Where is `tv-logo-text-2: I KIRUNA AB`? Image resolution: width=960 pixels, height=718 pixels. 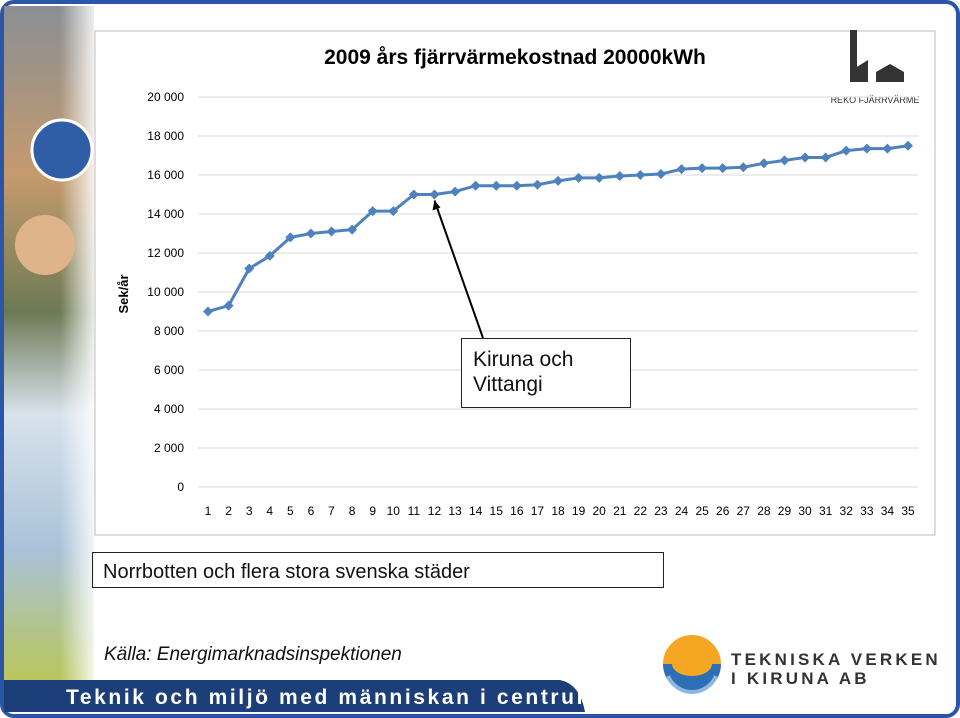 tv-logo-text-2: I KIRUNA AB is located at coordinates (800, 678).